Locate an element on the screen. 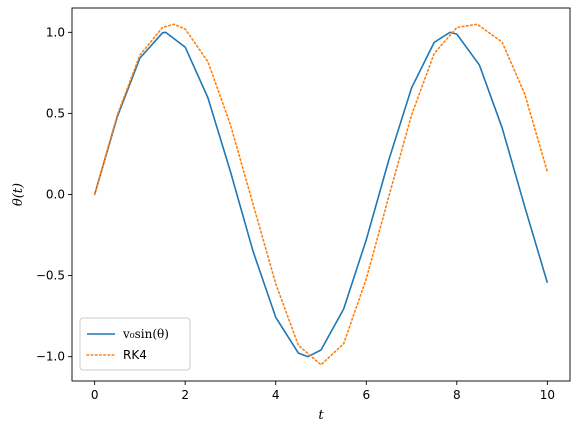 This screenshot has height=432, width=580. x-tick-label: 10 is located at coordinates (547, 395).